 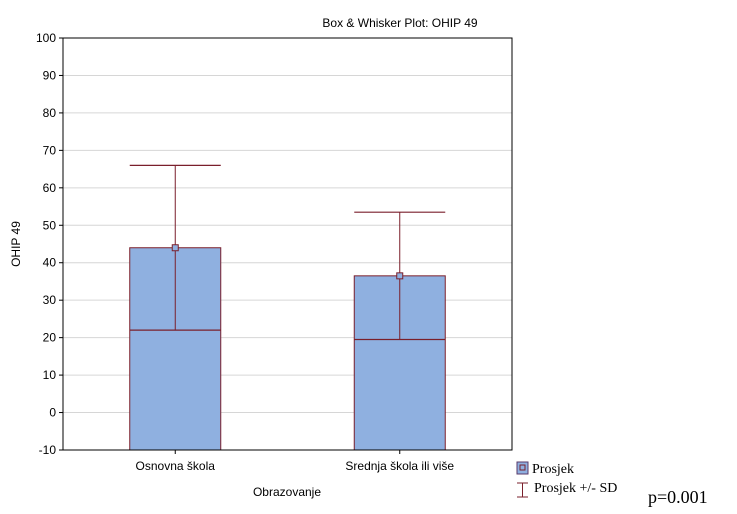 What do you see at coordinates (50, 338) in the screenshot?
I see `y-tick-label: 20` at bounding box center [50, 338].